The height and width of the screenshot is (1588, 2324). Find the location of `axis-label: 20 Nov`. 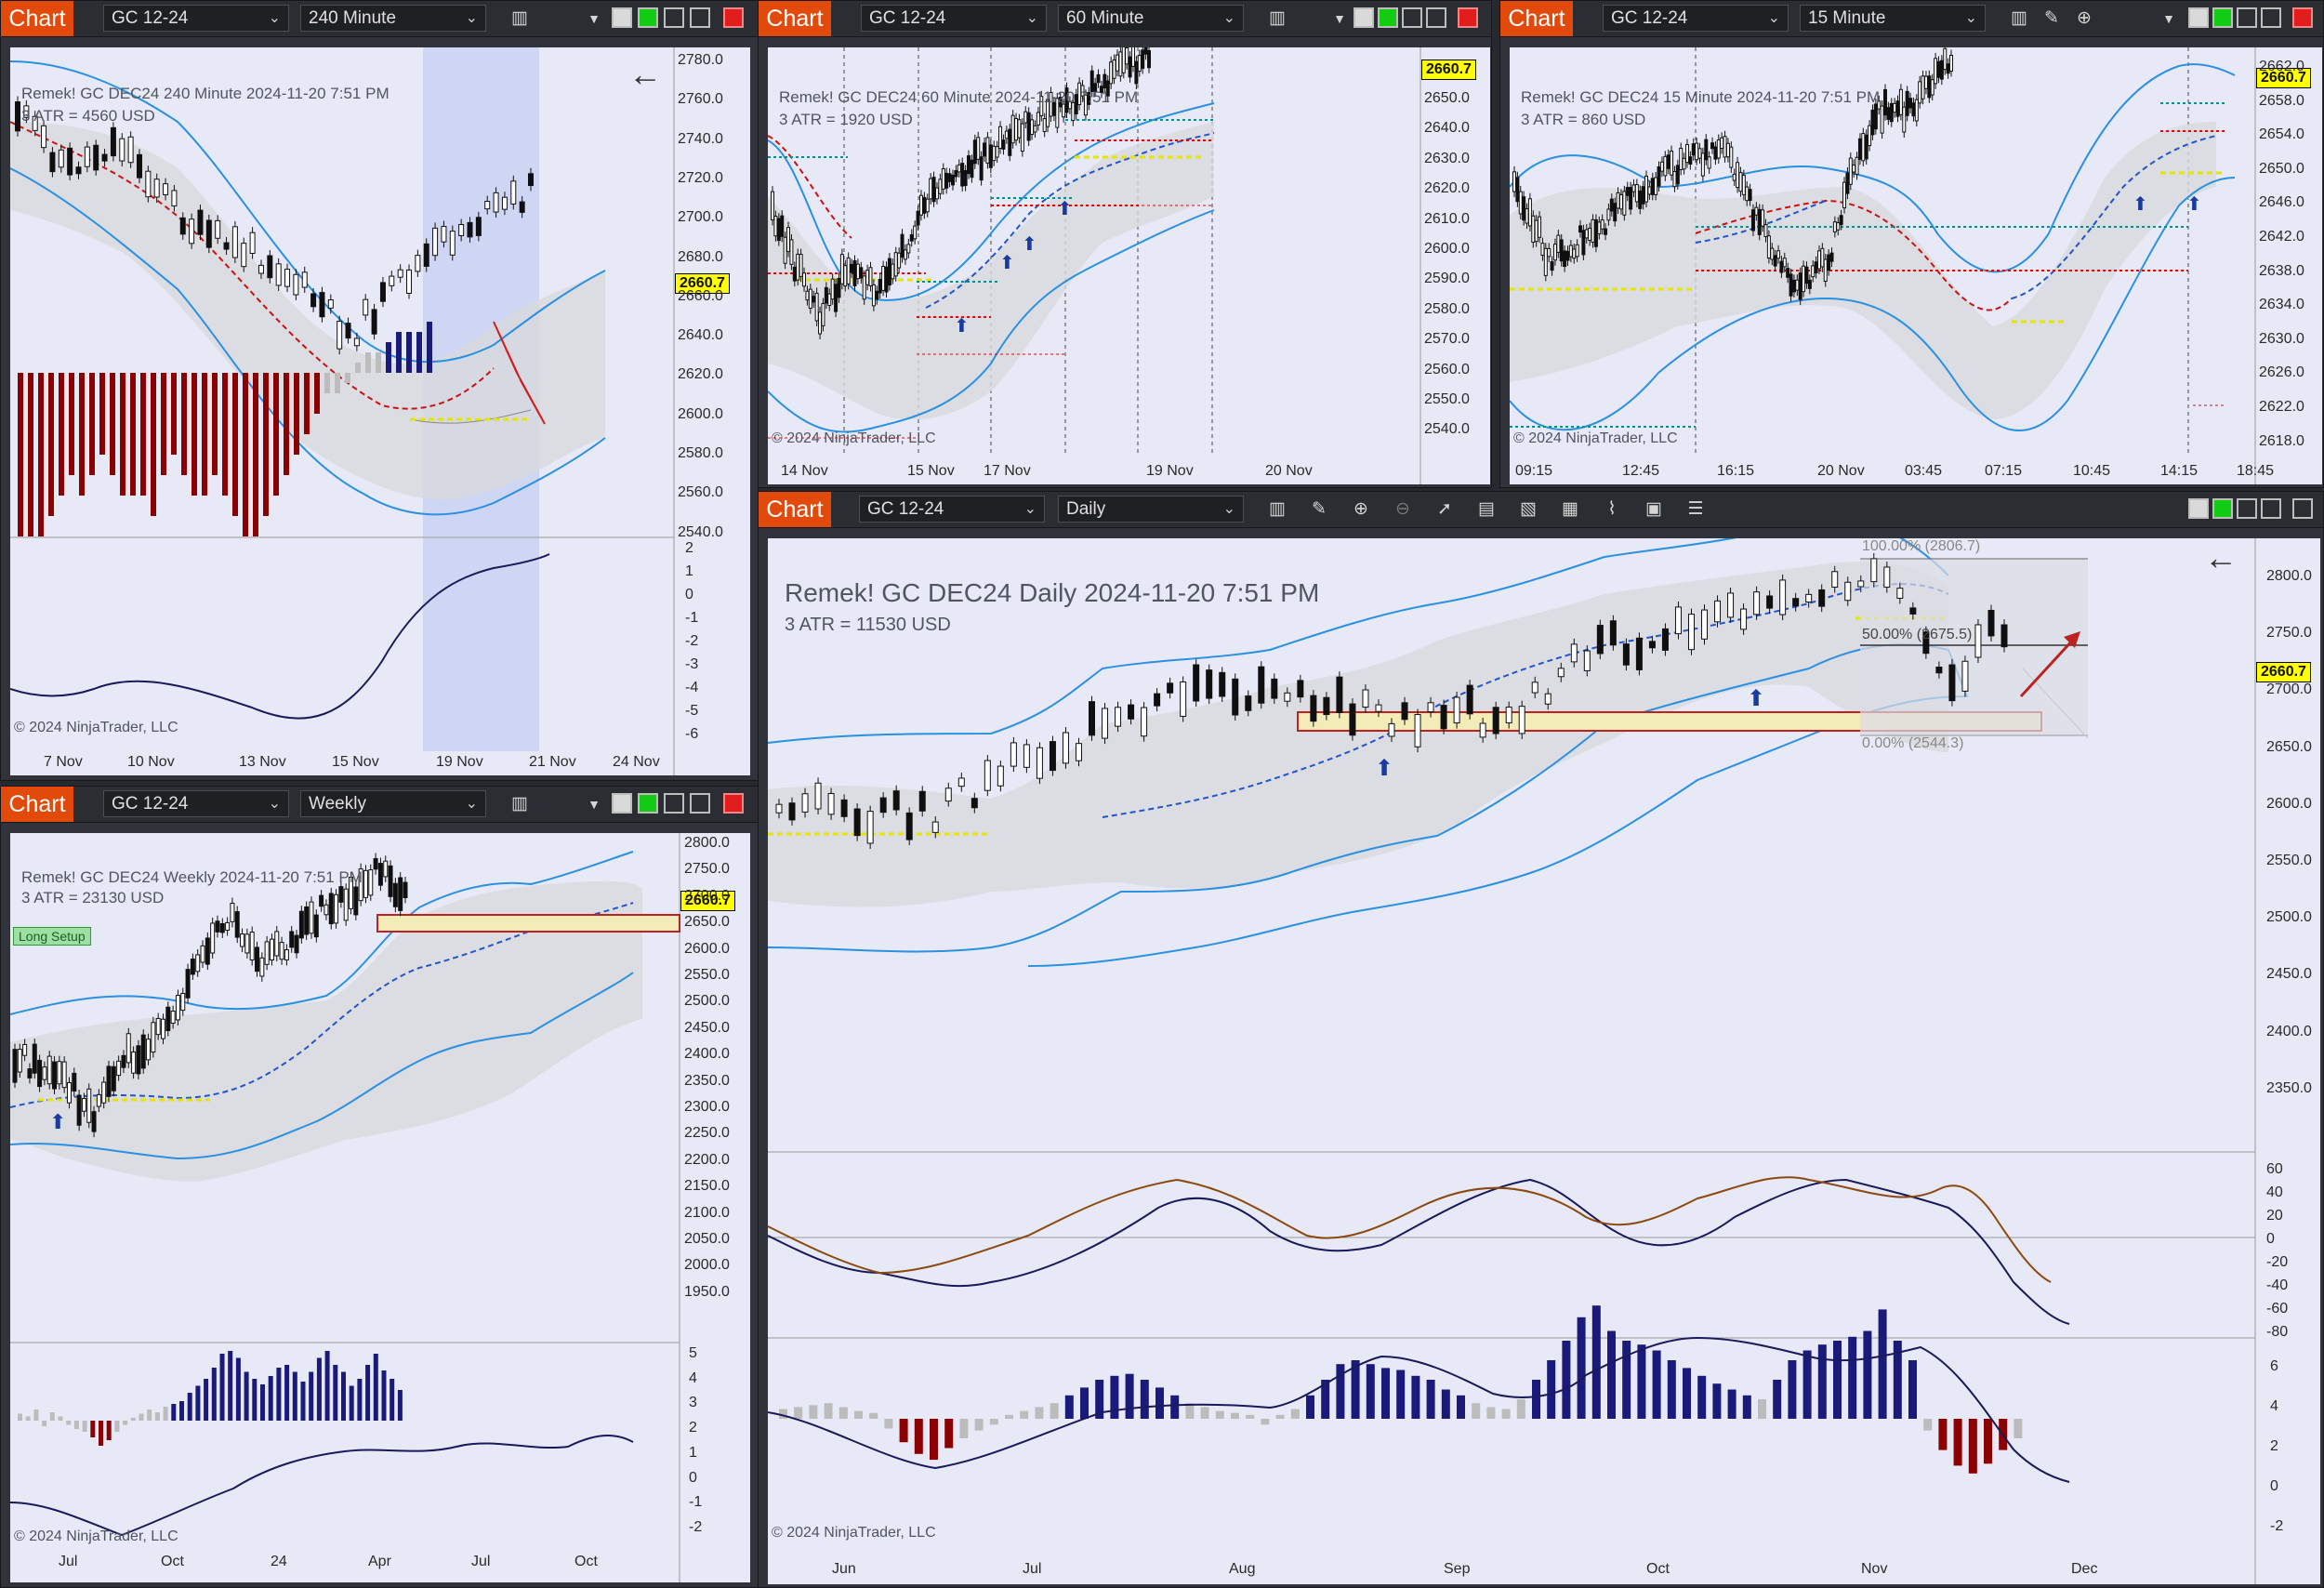

axis-label: 20 Nov is located at coordinates (1289, 471).